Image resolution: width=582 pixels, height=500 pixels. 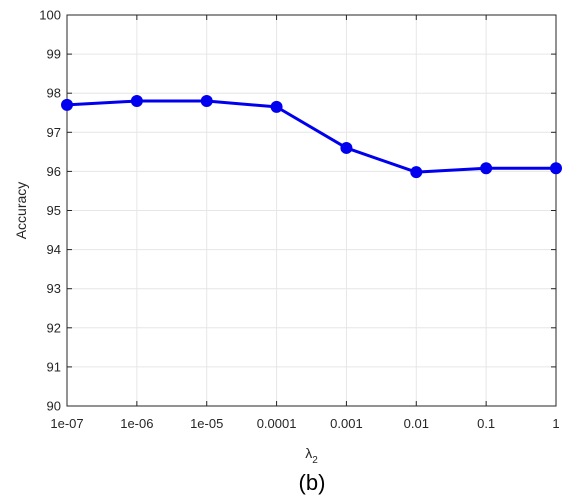 I want to click on y-tick-label-9: 99, so click(x=54, y=54).